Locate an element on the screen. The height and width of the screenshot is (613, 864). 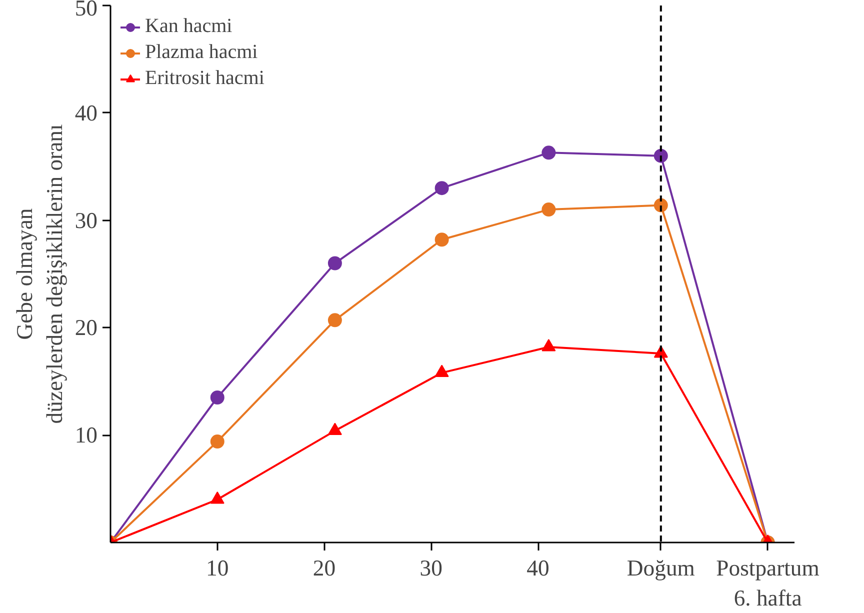
legend-label: Kan hacmi is located at coordinates (188, 26).